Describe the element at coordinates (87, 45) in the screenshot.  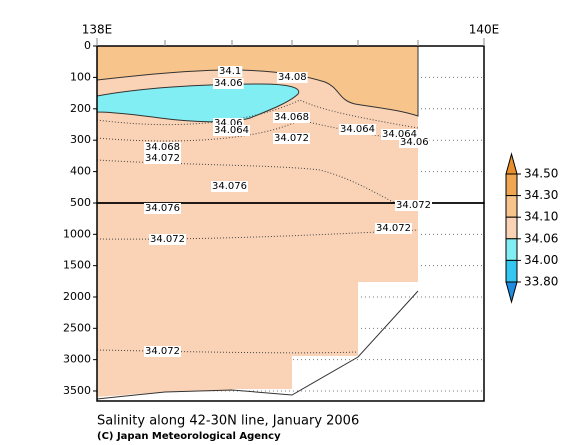
I see `y-tick-label: 0` at that location.